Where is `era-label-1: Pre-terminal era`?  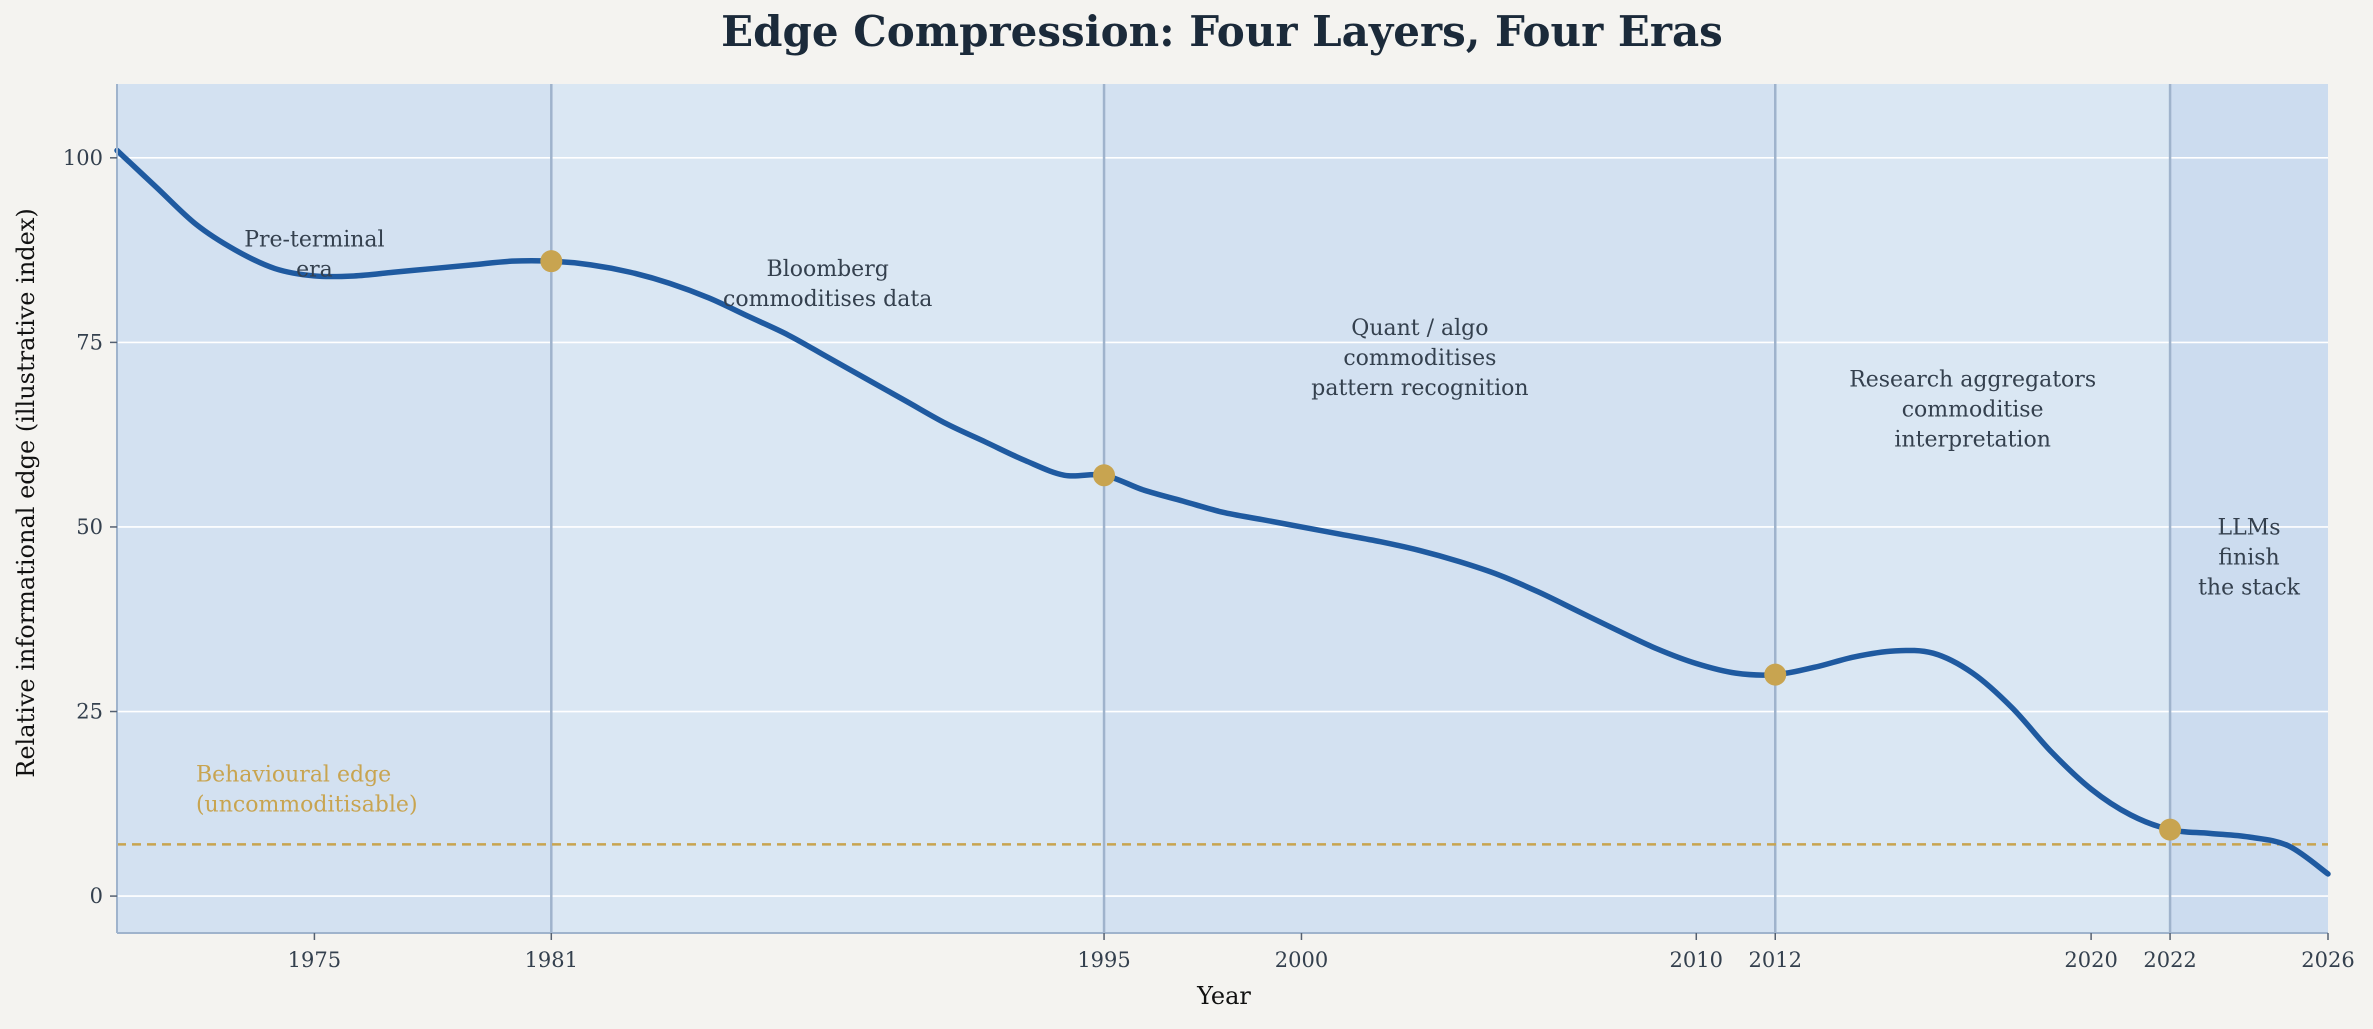
era-label-1: Pre-terminal era is located at coordinates (314, 254).